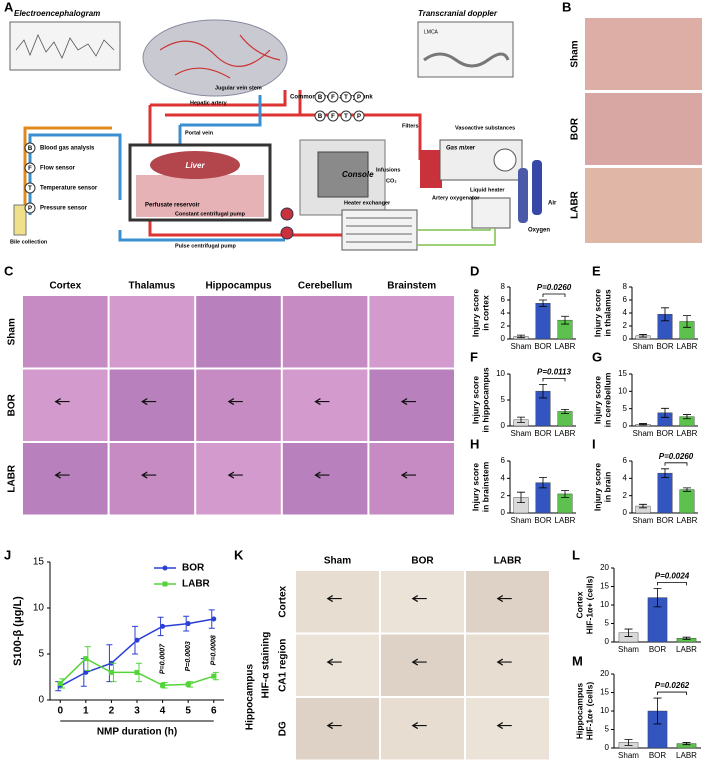 This screenshot has width=705, height=763. What do you see at coordinates (266, 665) in the screenshot?
I see `row-label: HIF-α staining` at bounding box center [266, 665].